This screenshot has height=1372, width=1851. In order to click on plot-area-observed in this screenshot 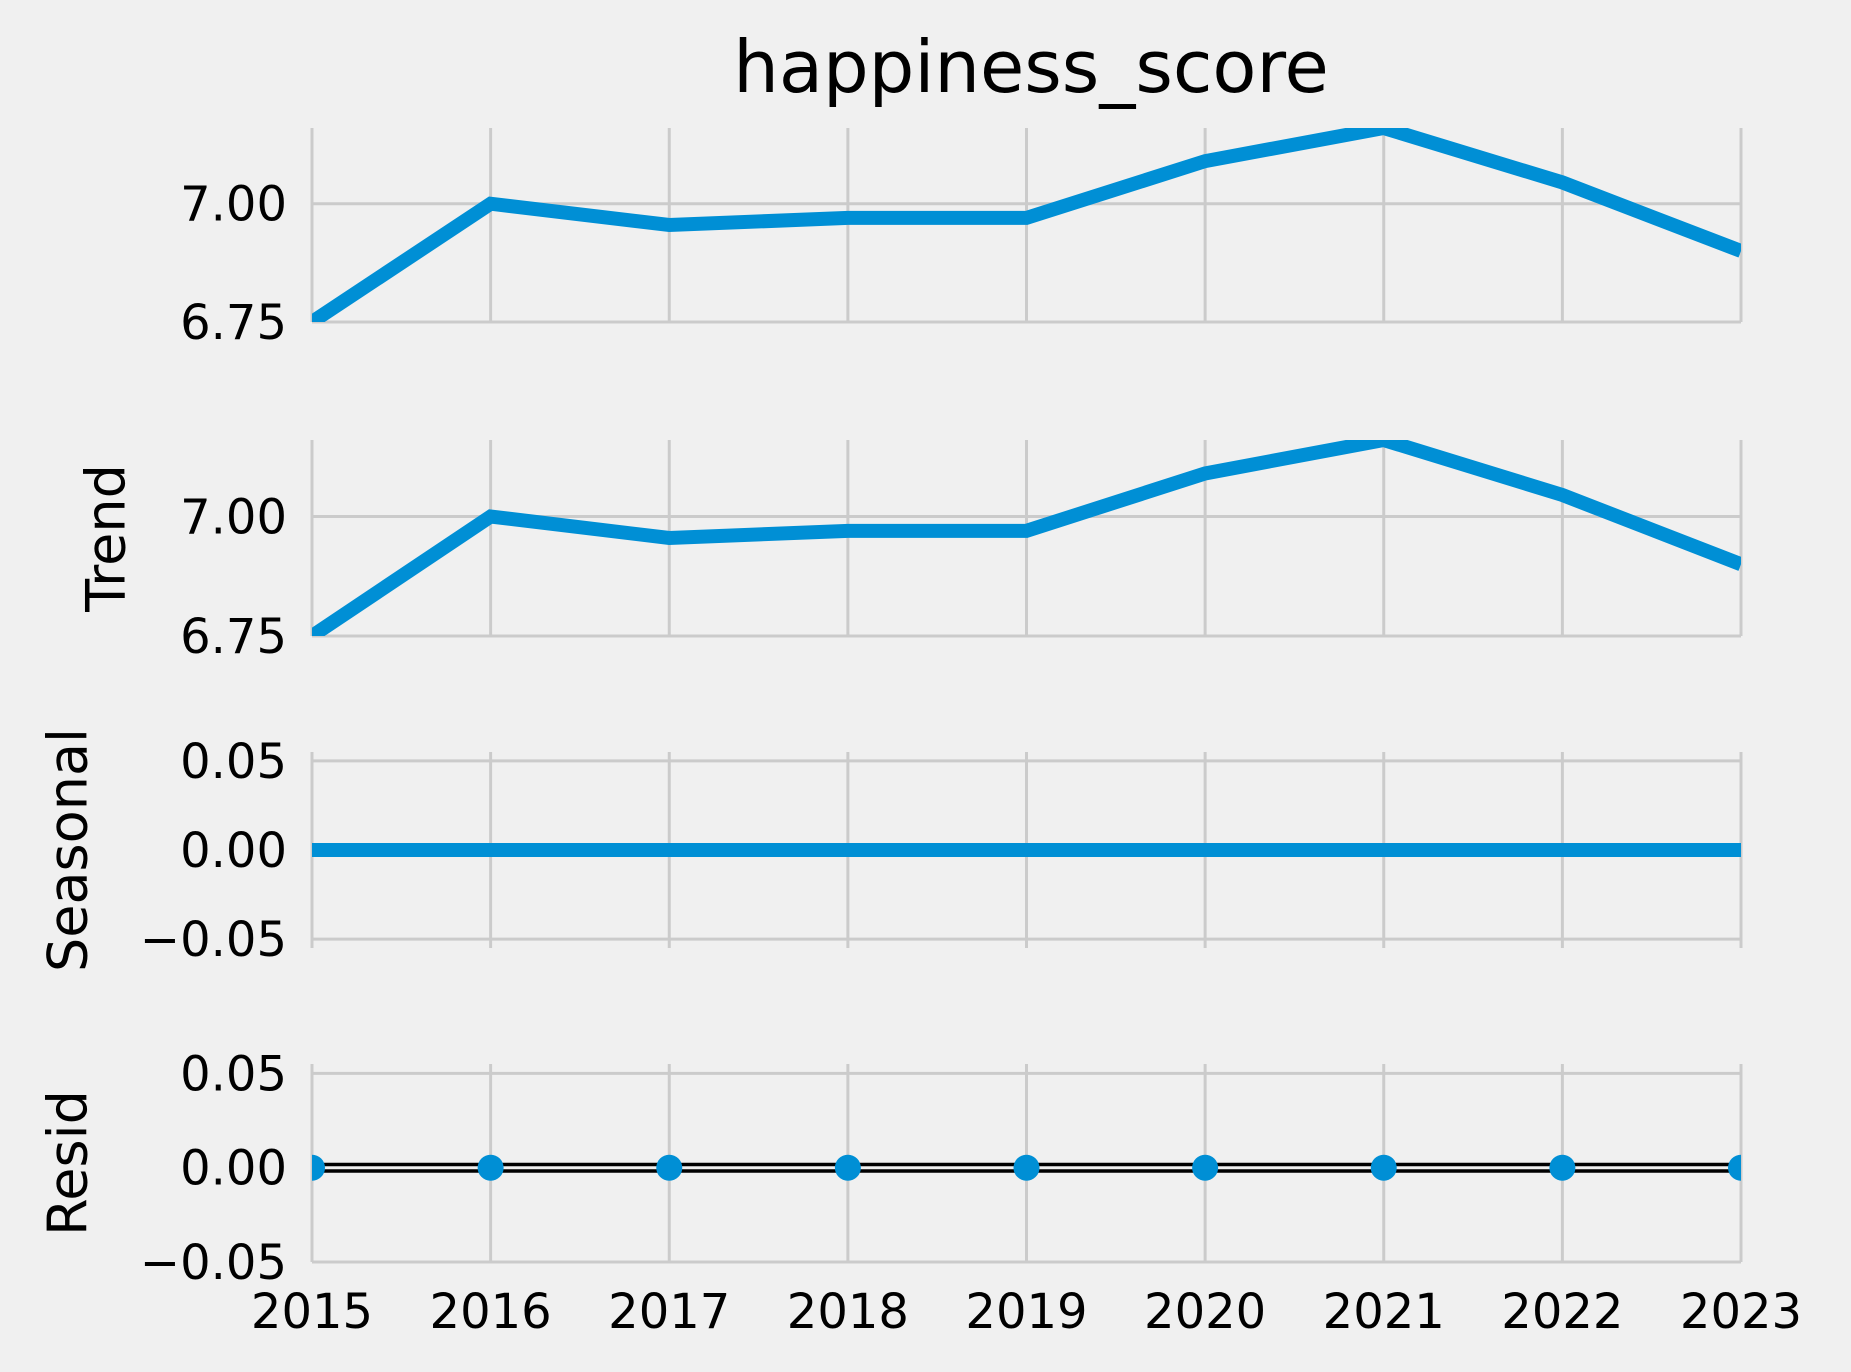, I will do `click(1026, 225)`.